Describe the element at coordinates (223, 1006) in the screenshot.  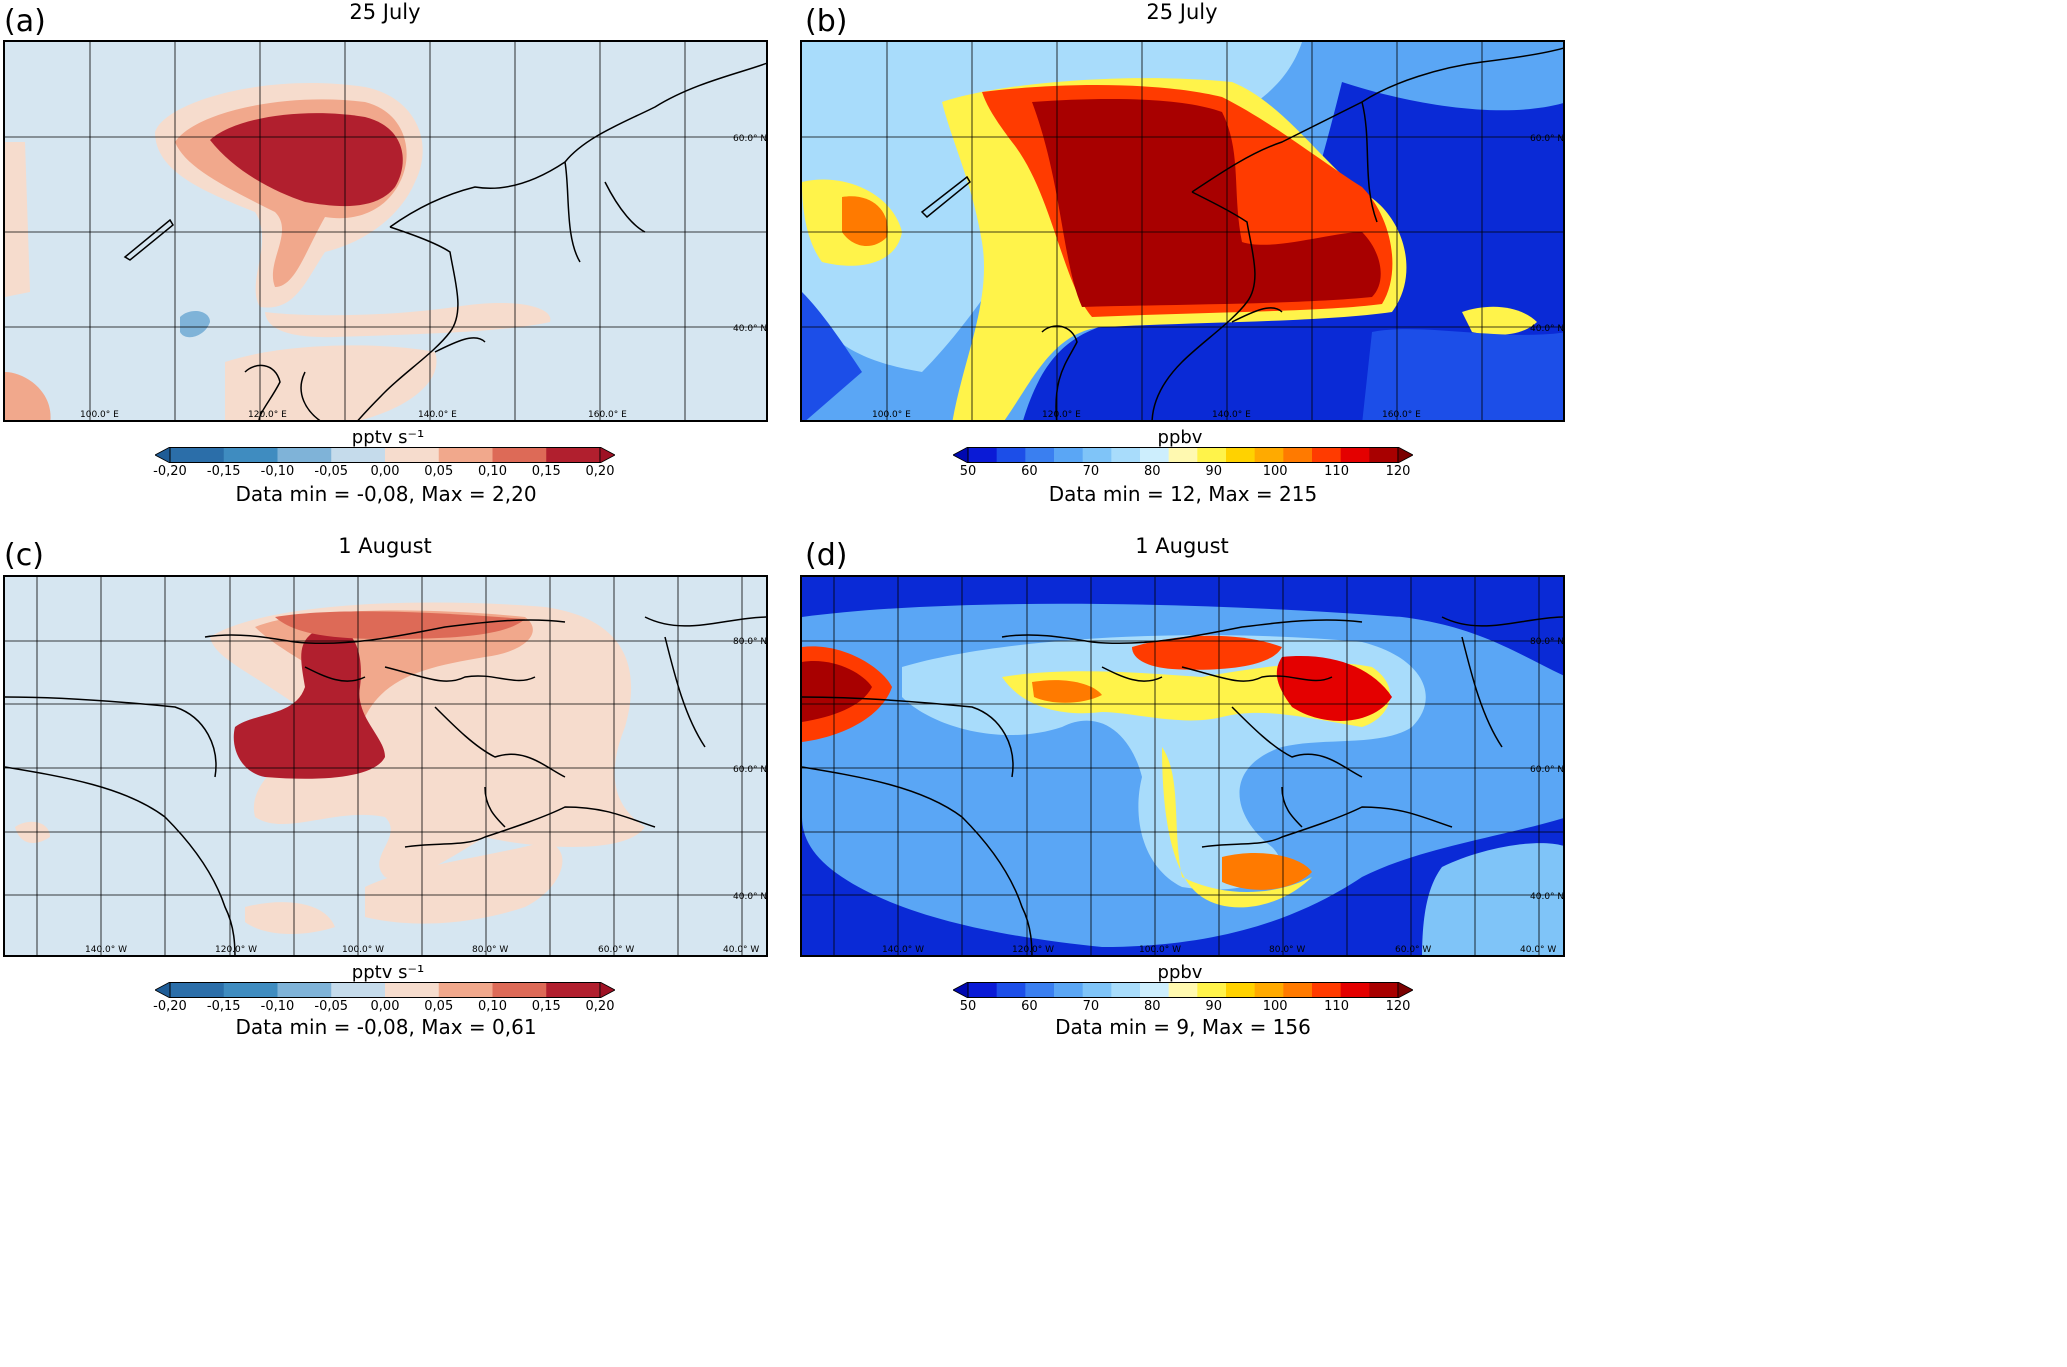
I see `colorbar-tick-label: -0,15` at that location.